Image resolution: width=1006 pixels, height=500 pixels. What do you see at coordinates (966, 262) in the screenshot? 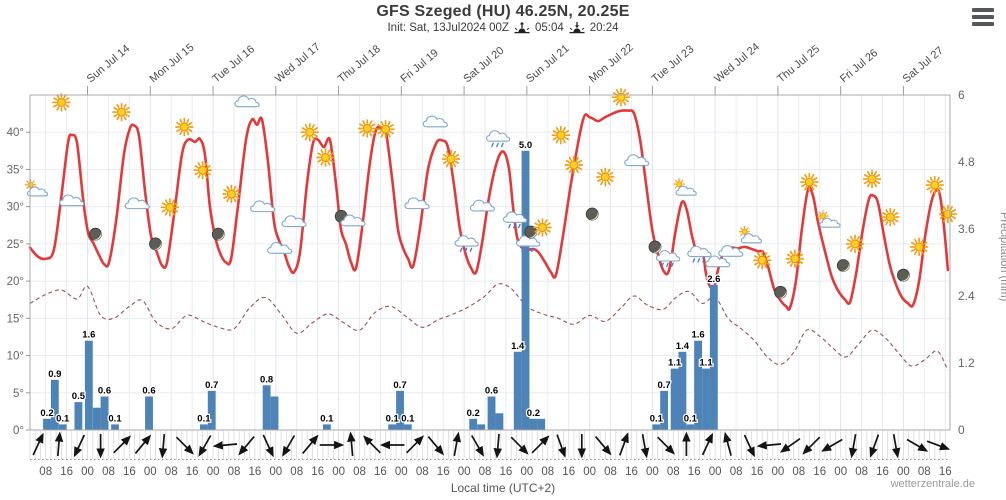
I see `precip-axis: 0 1.2 2.4 3.6 4.8 6` at bounding box center [966, 262].